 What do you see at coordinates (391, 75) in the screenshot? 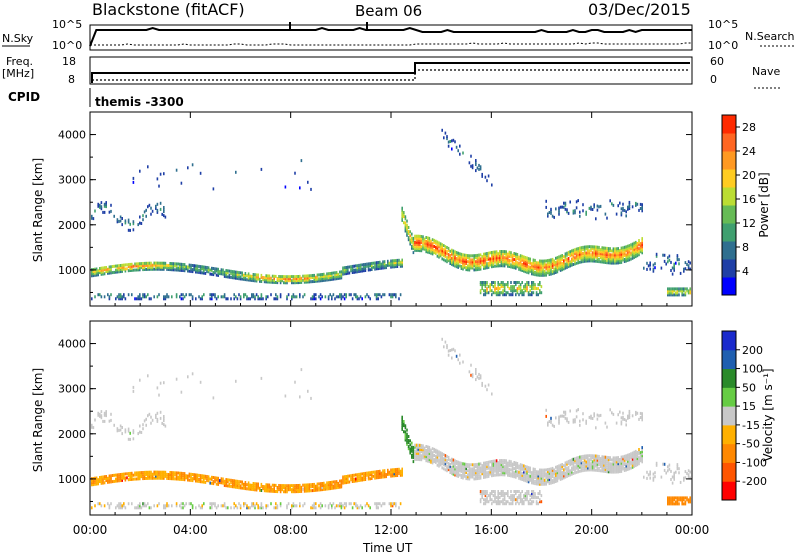
I see `nave-series` at bounding box center [391, 75].